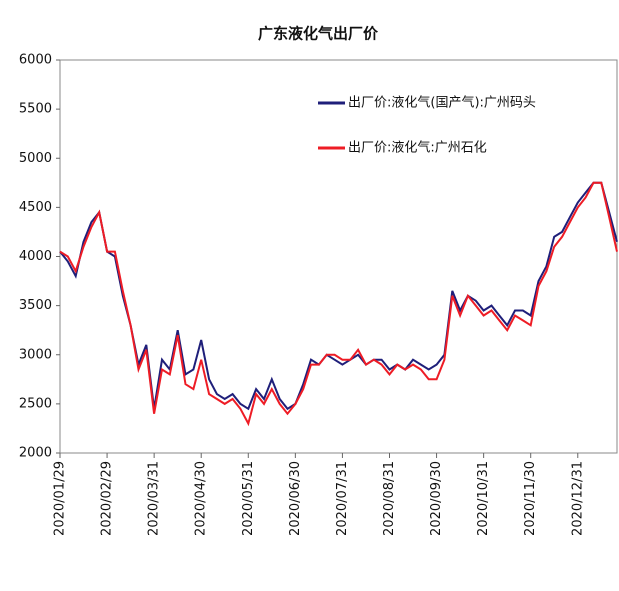 The height and width of the screenshot is (591, 619). Describe the element at coordinates (318, 34) in the screenshot. I see `chart-title: 广东液化气出厂价` at that location.